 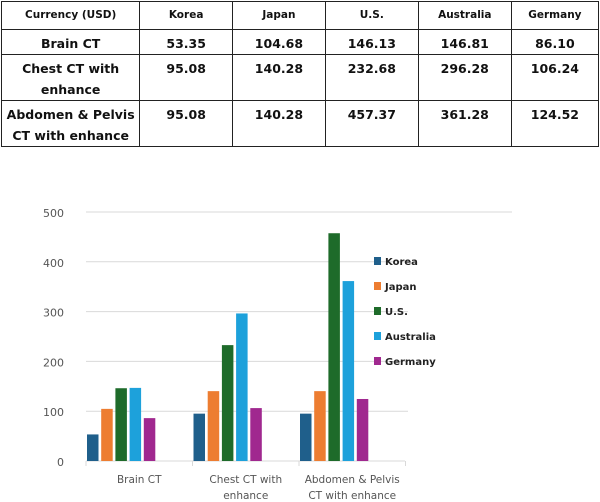 What do you see at coordinates (555, 77) in the screenshot?
I see `table-cell: 106.24` at bounding box center [555, 77].